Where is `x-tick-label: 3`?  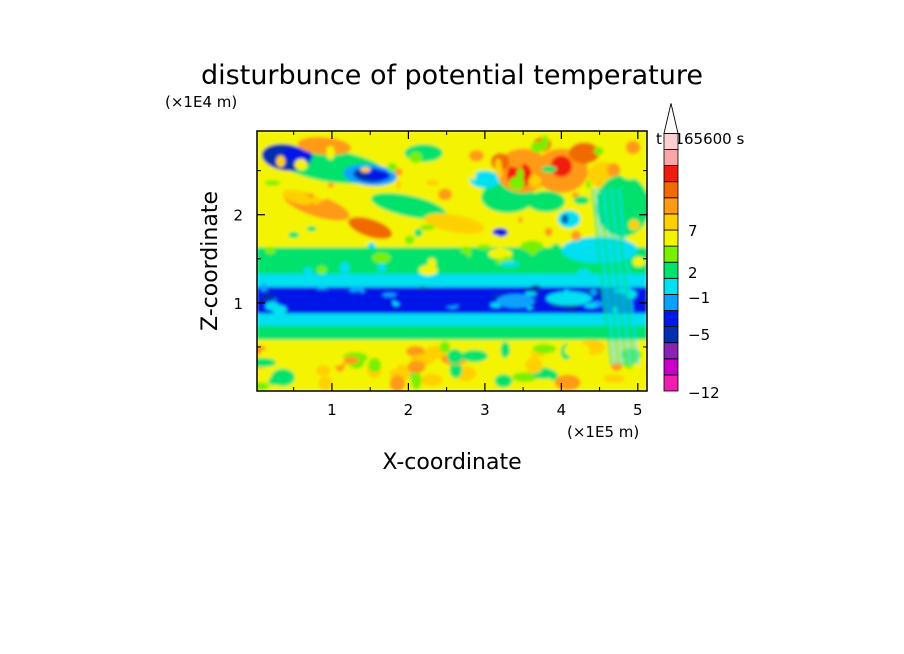
x-tick-label: 3 is located at coordinates (485, 410).